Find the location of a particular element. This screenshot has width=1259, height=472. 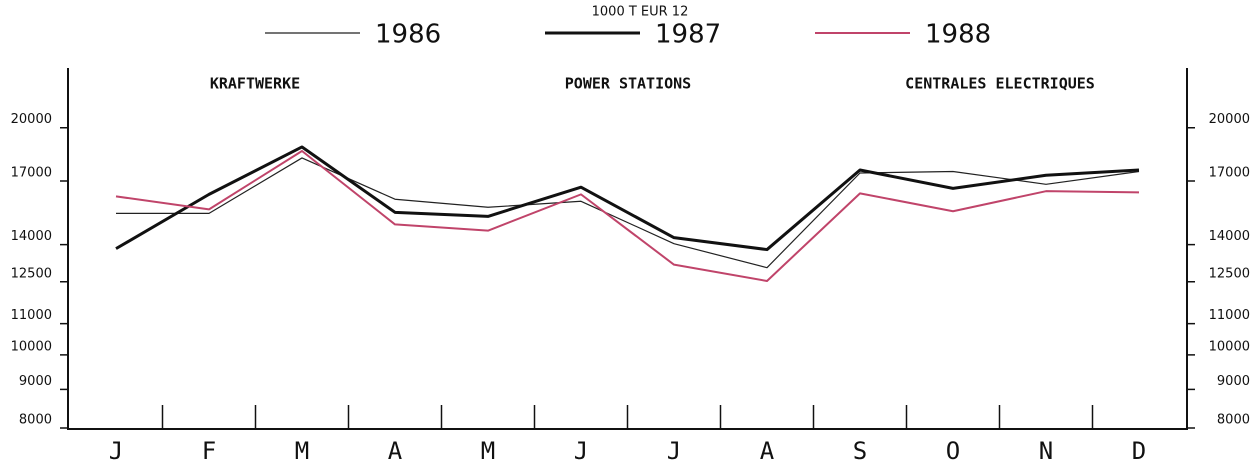

y2-tick-label: 12500 is located at coordinates (1229, 273).